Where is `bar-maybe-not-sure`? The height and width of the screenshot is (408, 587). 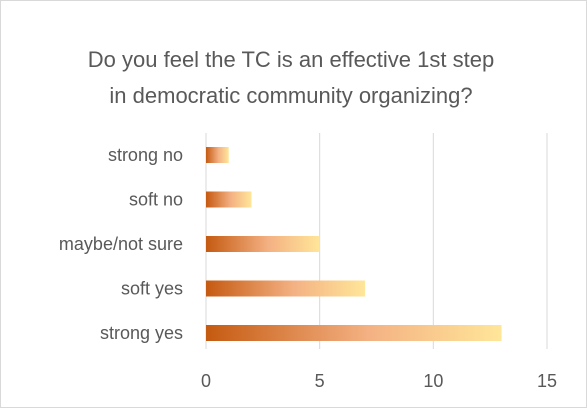
bar-maybe-not-sure is located at coordinates (263, 244).